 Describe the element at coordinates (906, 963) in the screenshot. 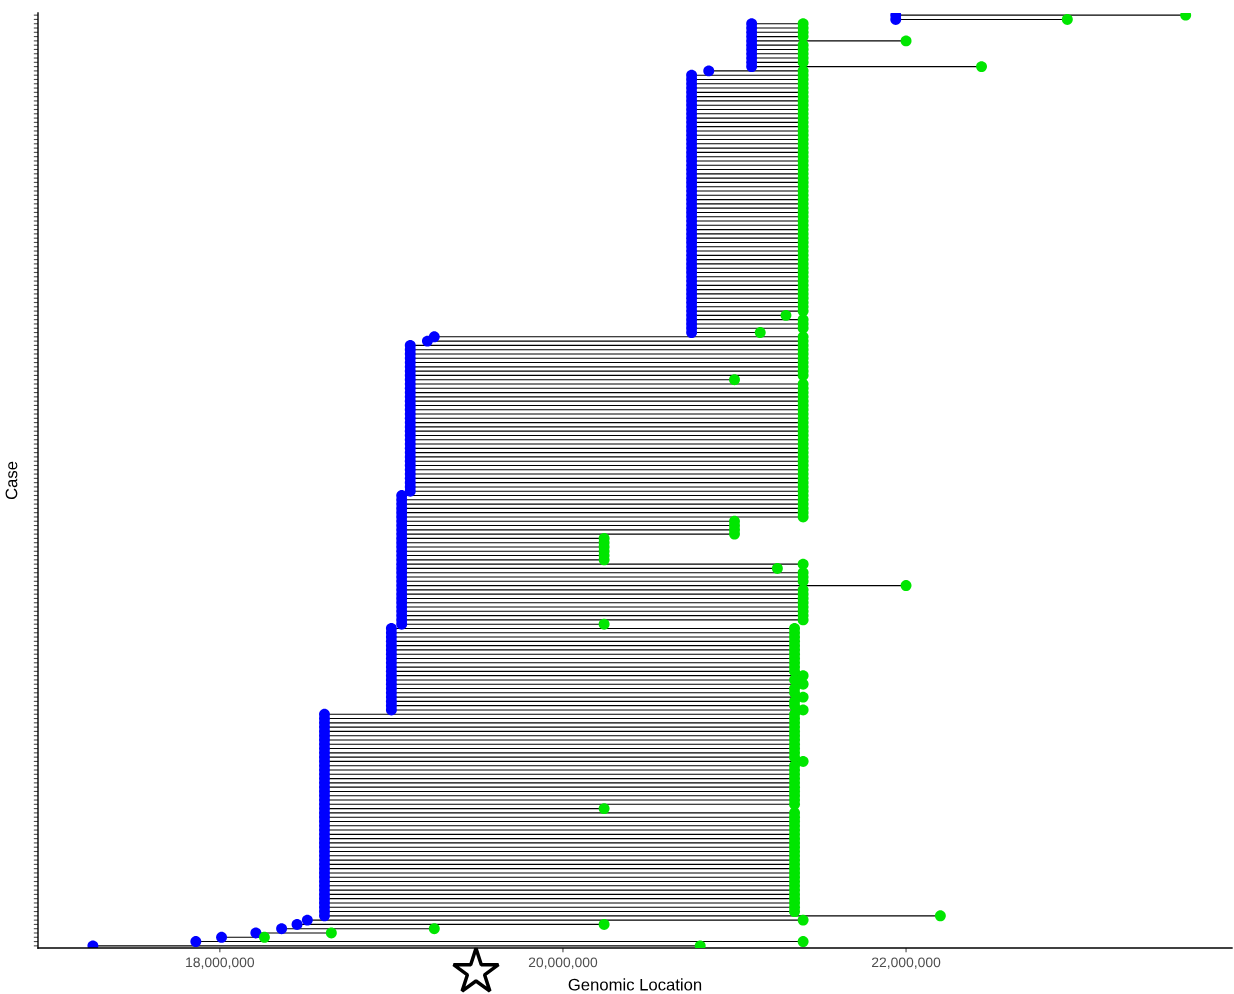

I see `x-tick-label: 22,000,000` at that location.